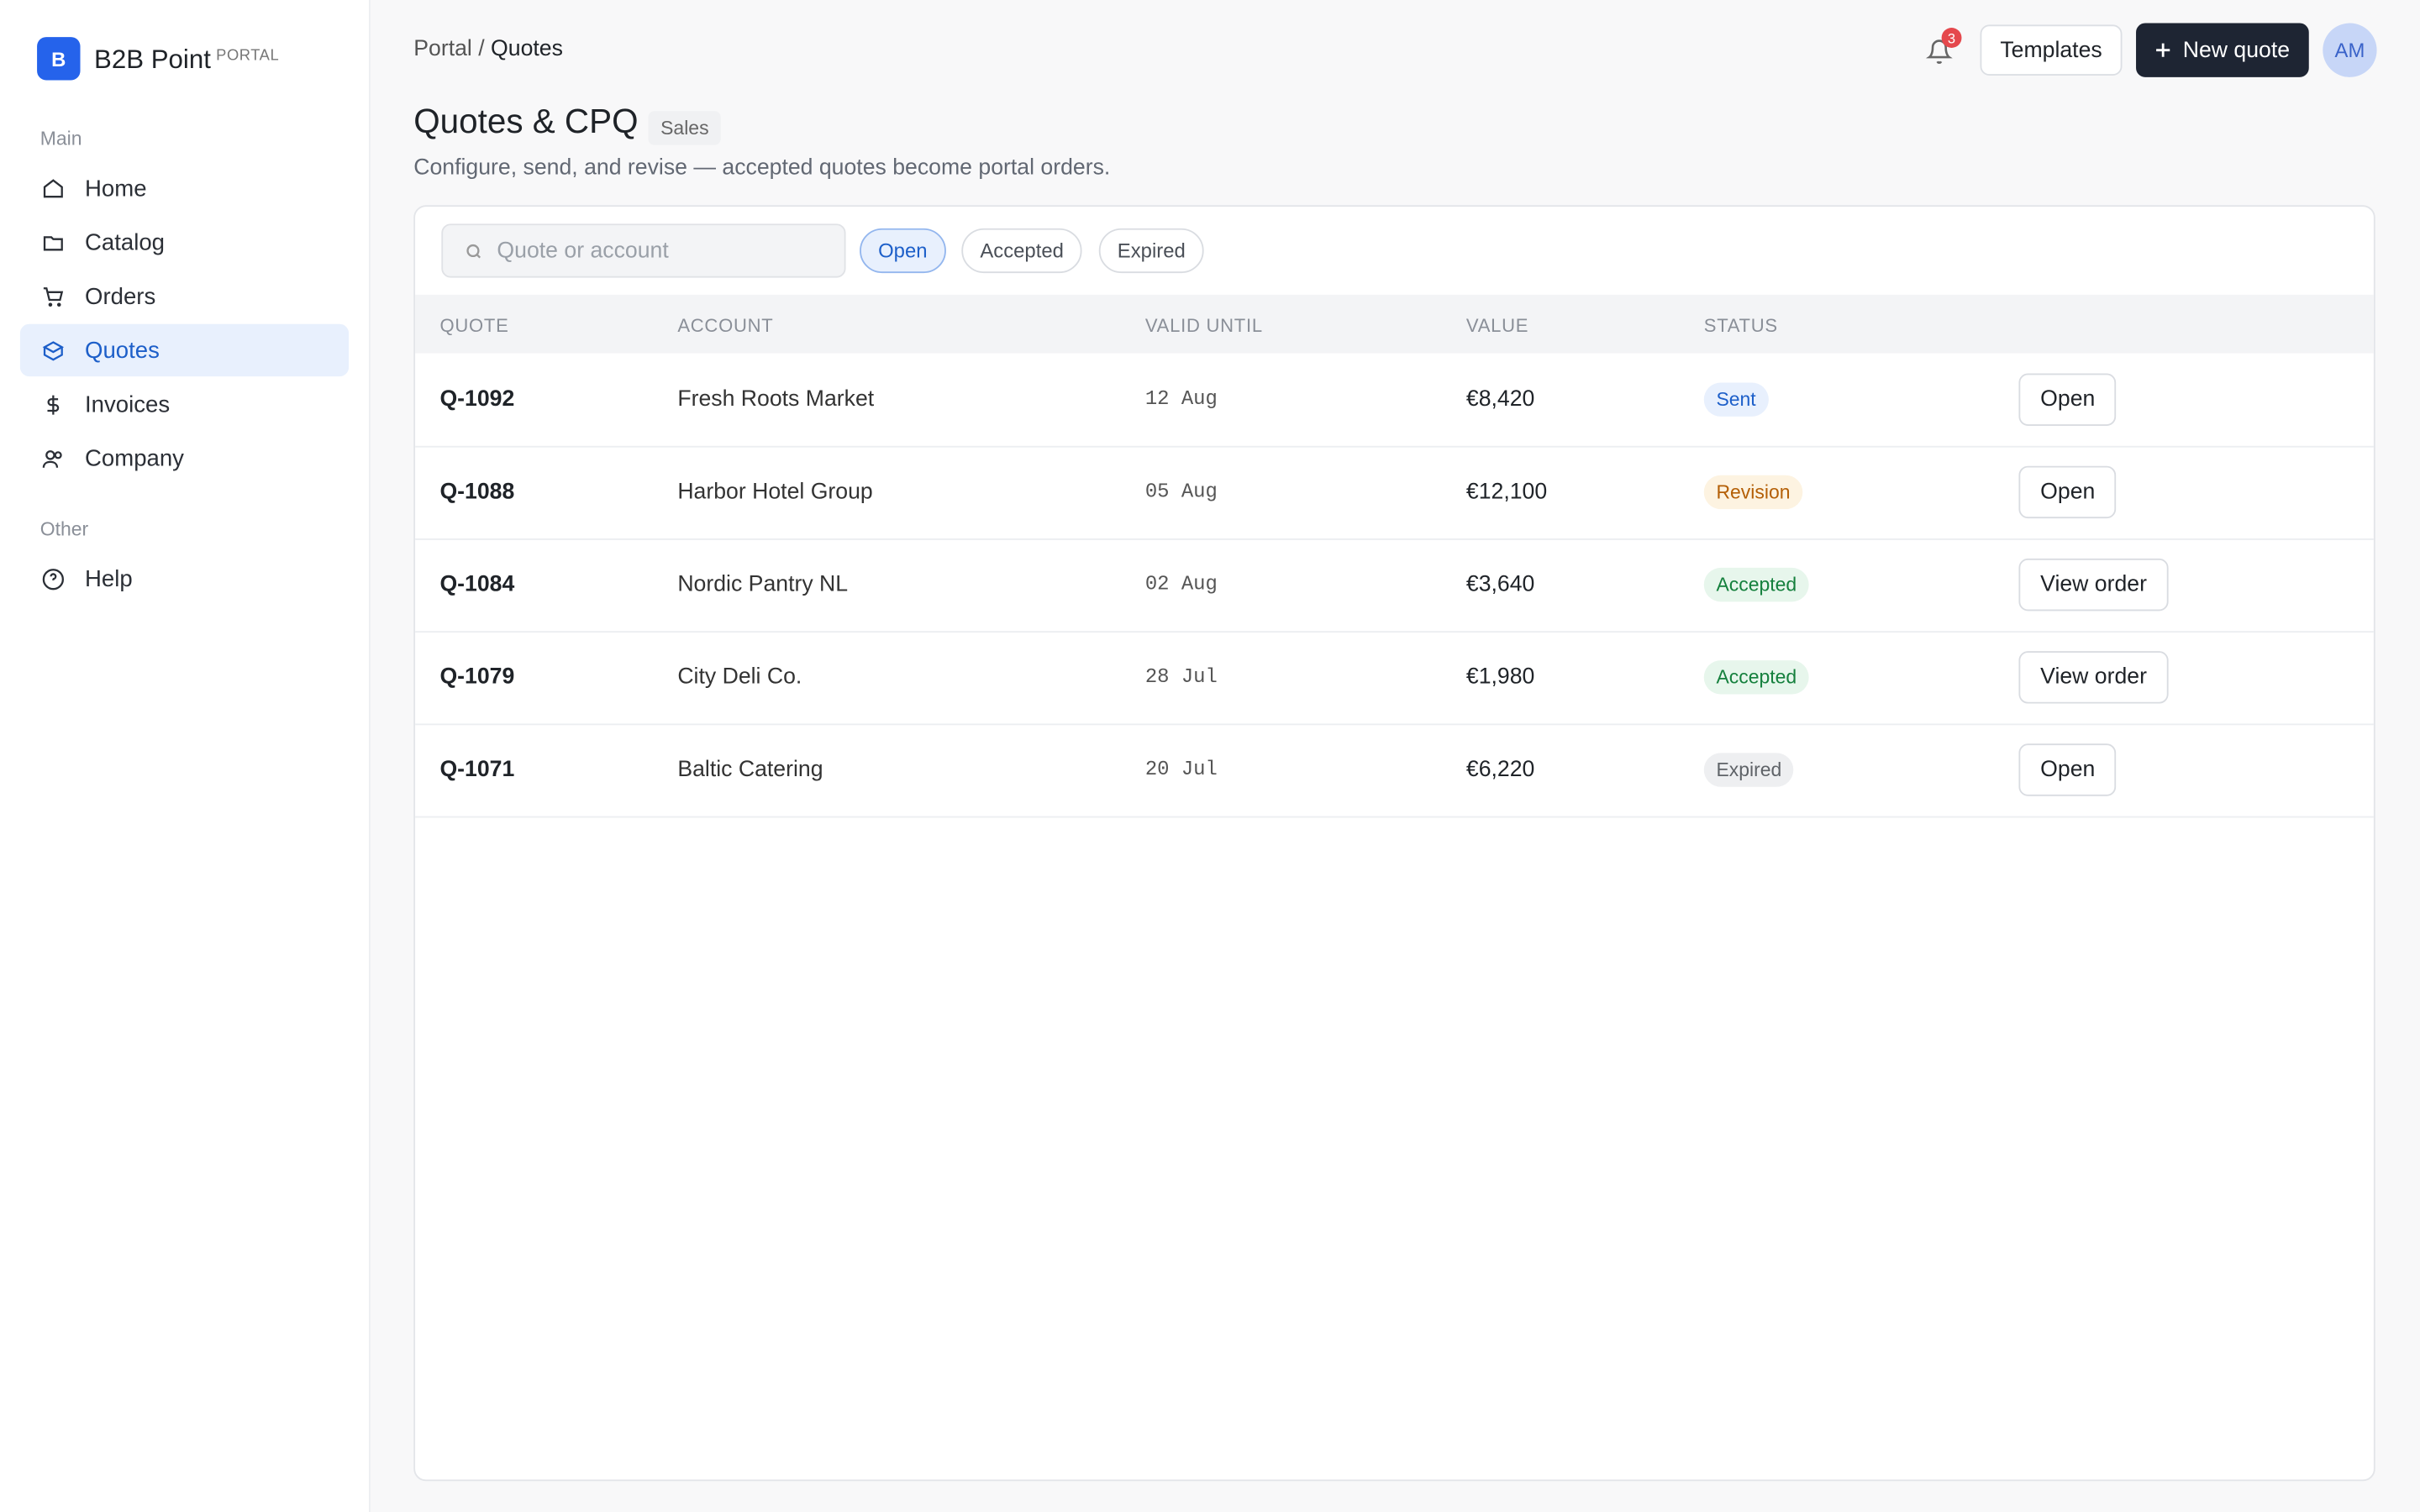  I want to click on page-title: Quotes & CPQ, so click(526, 121).